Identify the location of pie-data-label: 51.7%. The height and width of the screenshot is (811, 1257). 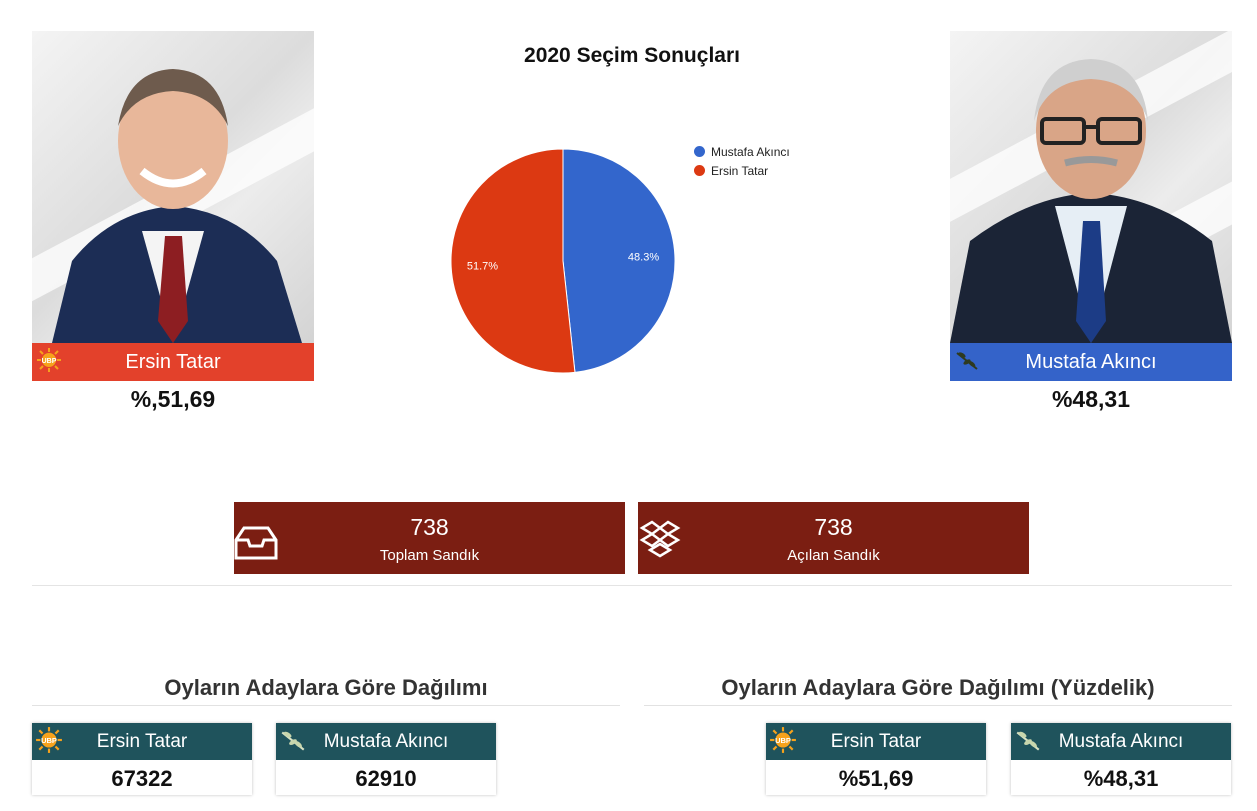
(482, 266).